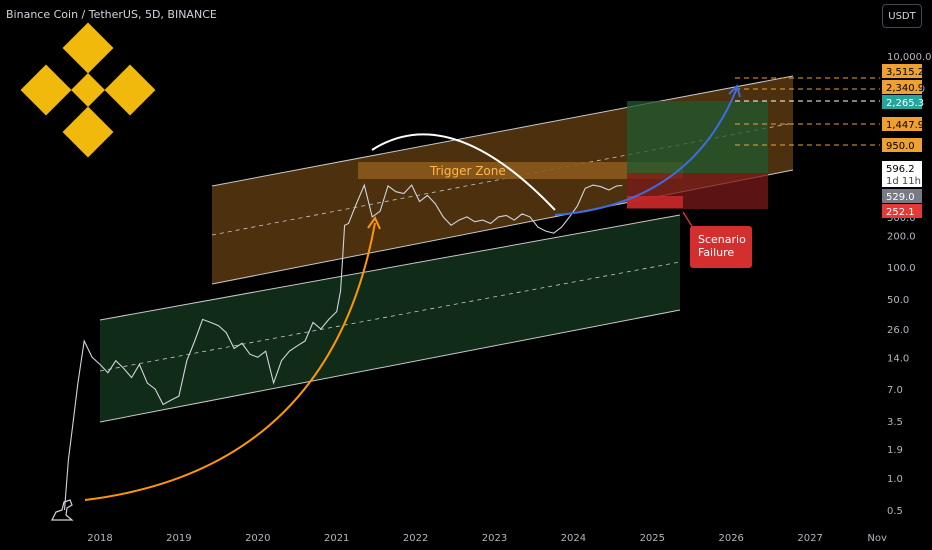 This screenshot has height=550, width=932. Describe the element at coordinates (722, 239) in the screenshot. I see `scenario-failure-label: Scenario` at that location.